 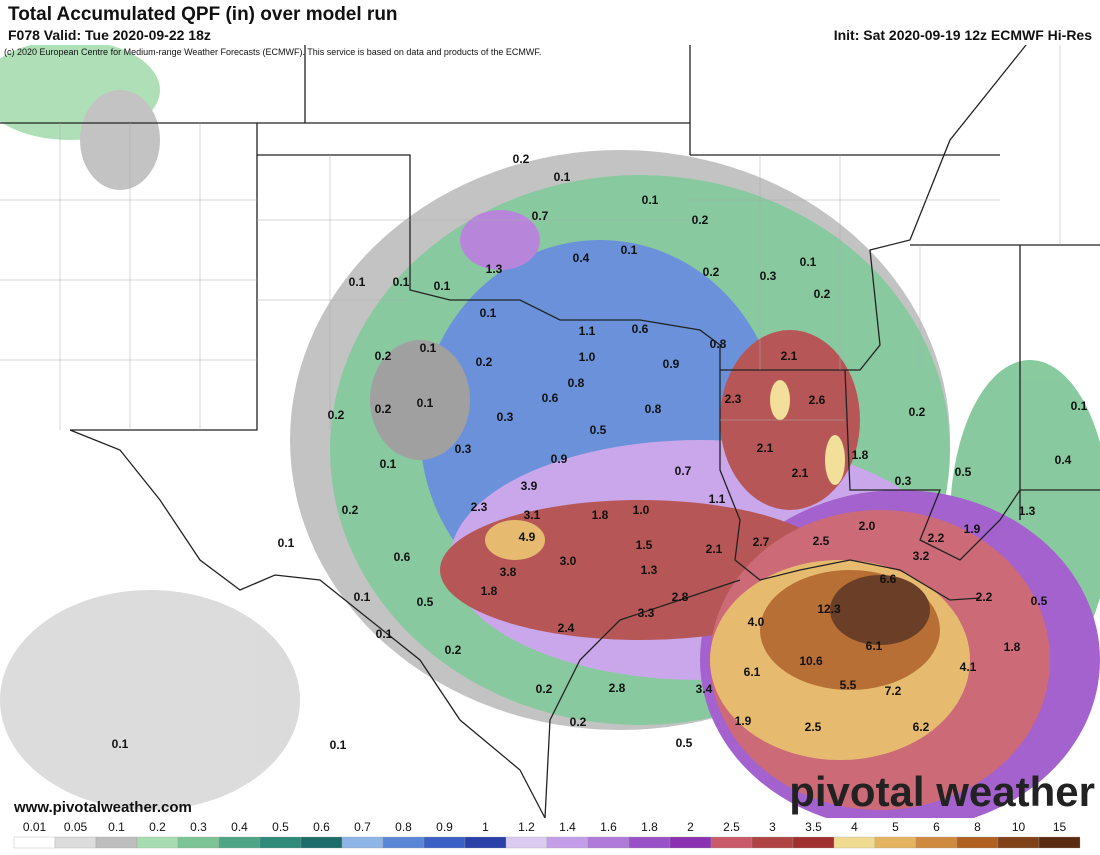 I want to click on map-value-label: 2.0, so click(x=867, y=526).